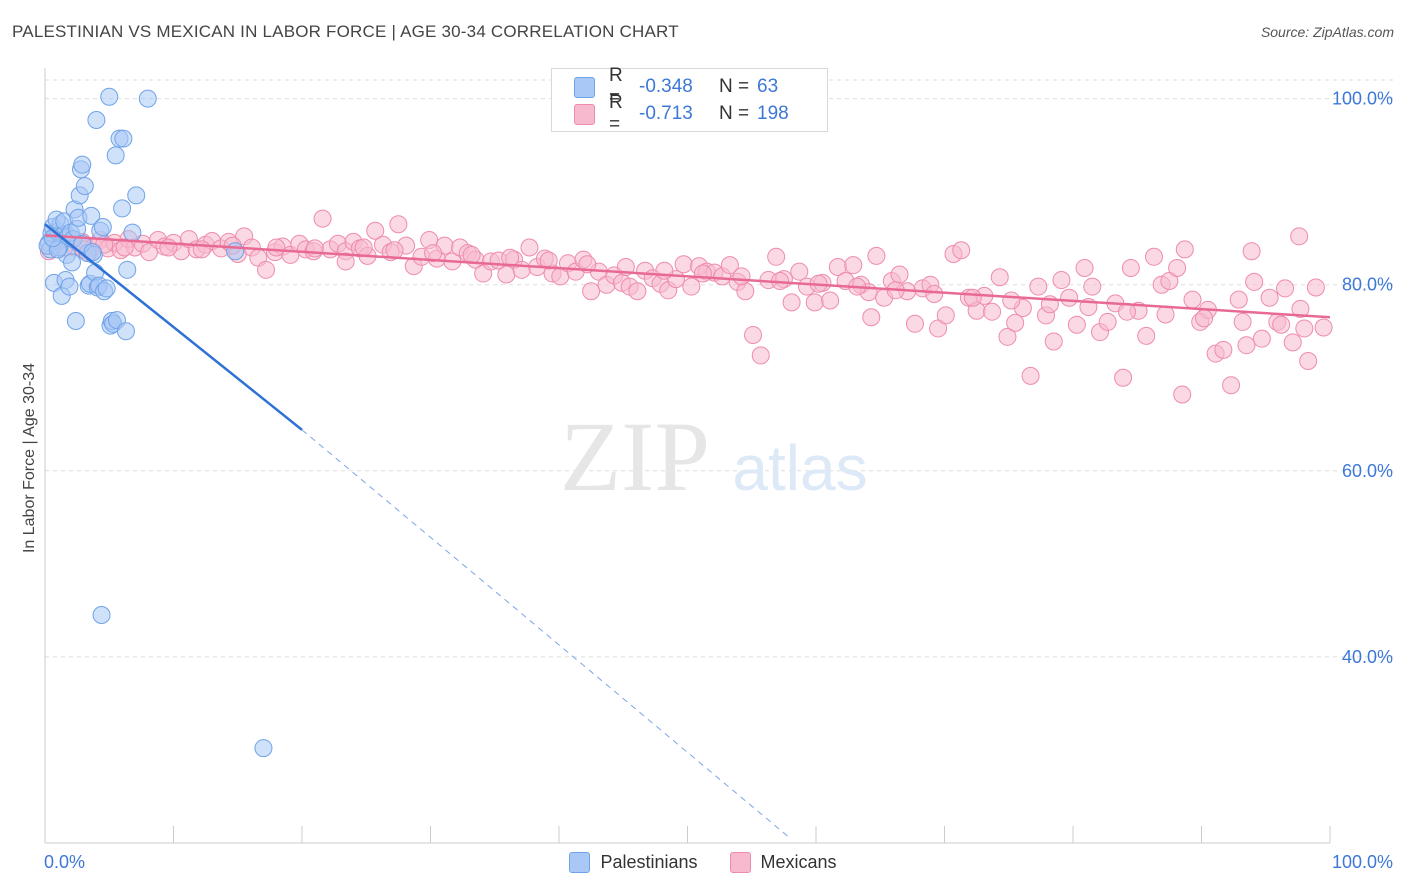 This screenshot has width=1406, height=892. I want to click on bottom-legend-label-mexicans: Mexicans, so click(798, 862).